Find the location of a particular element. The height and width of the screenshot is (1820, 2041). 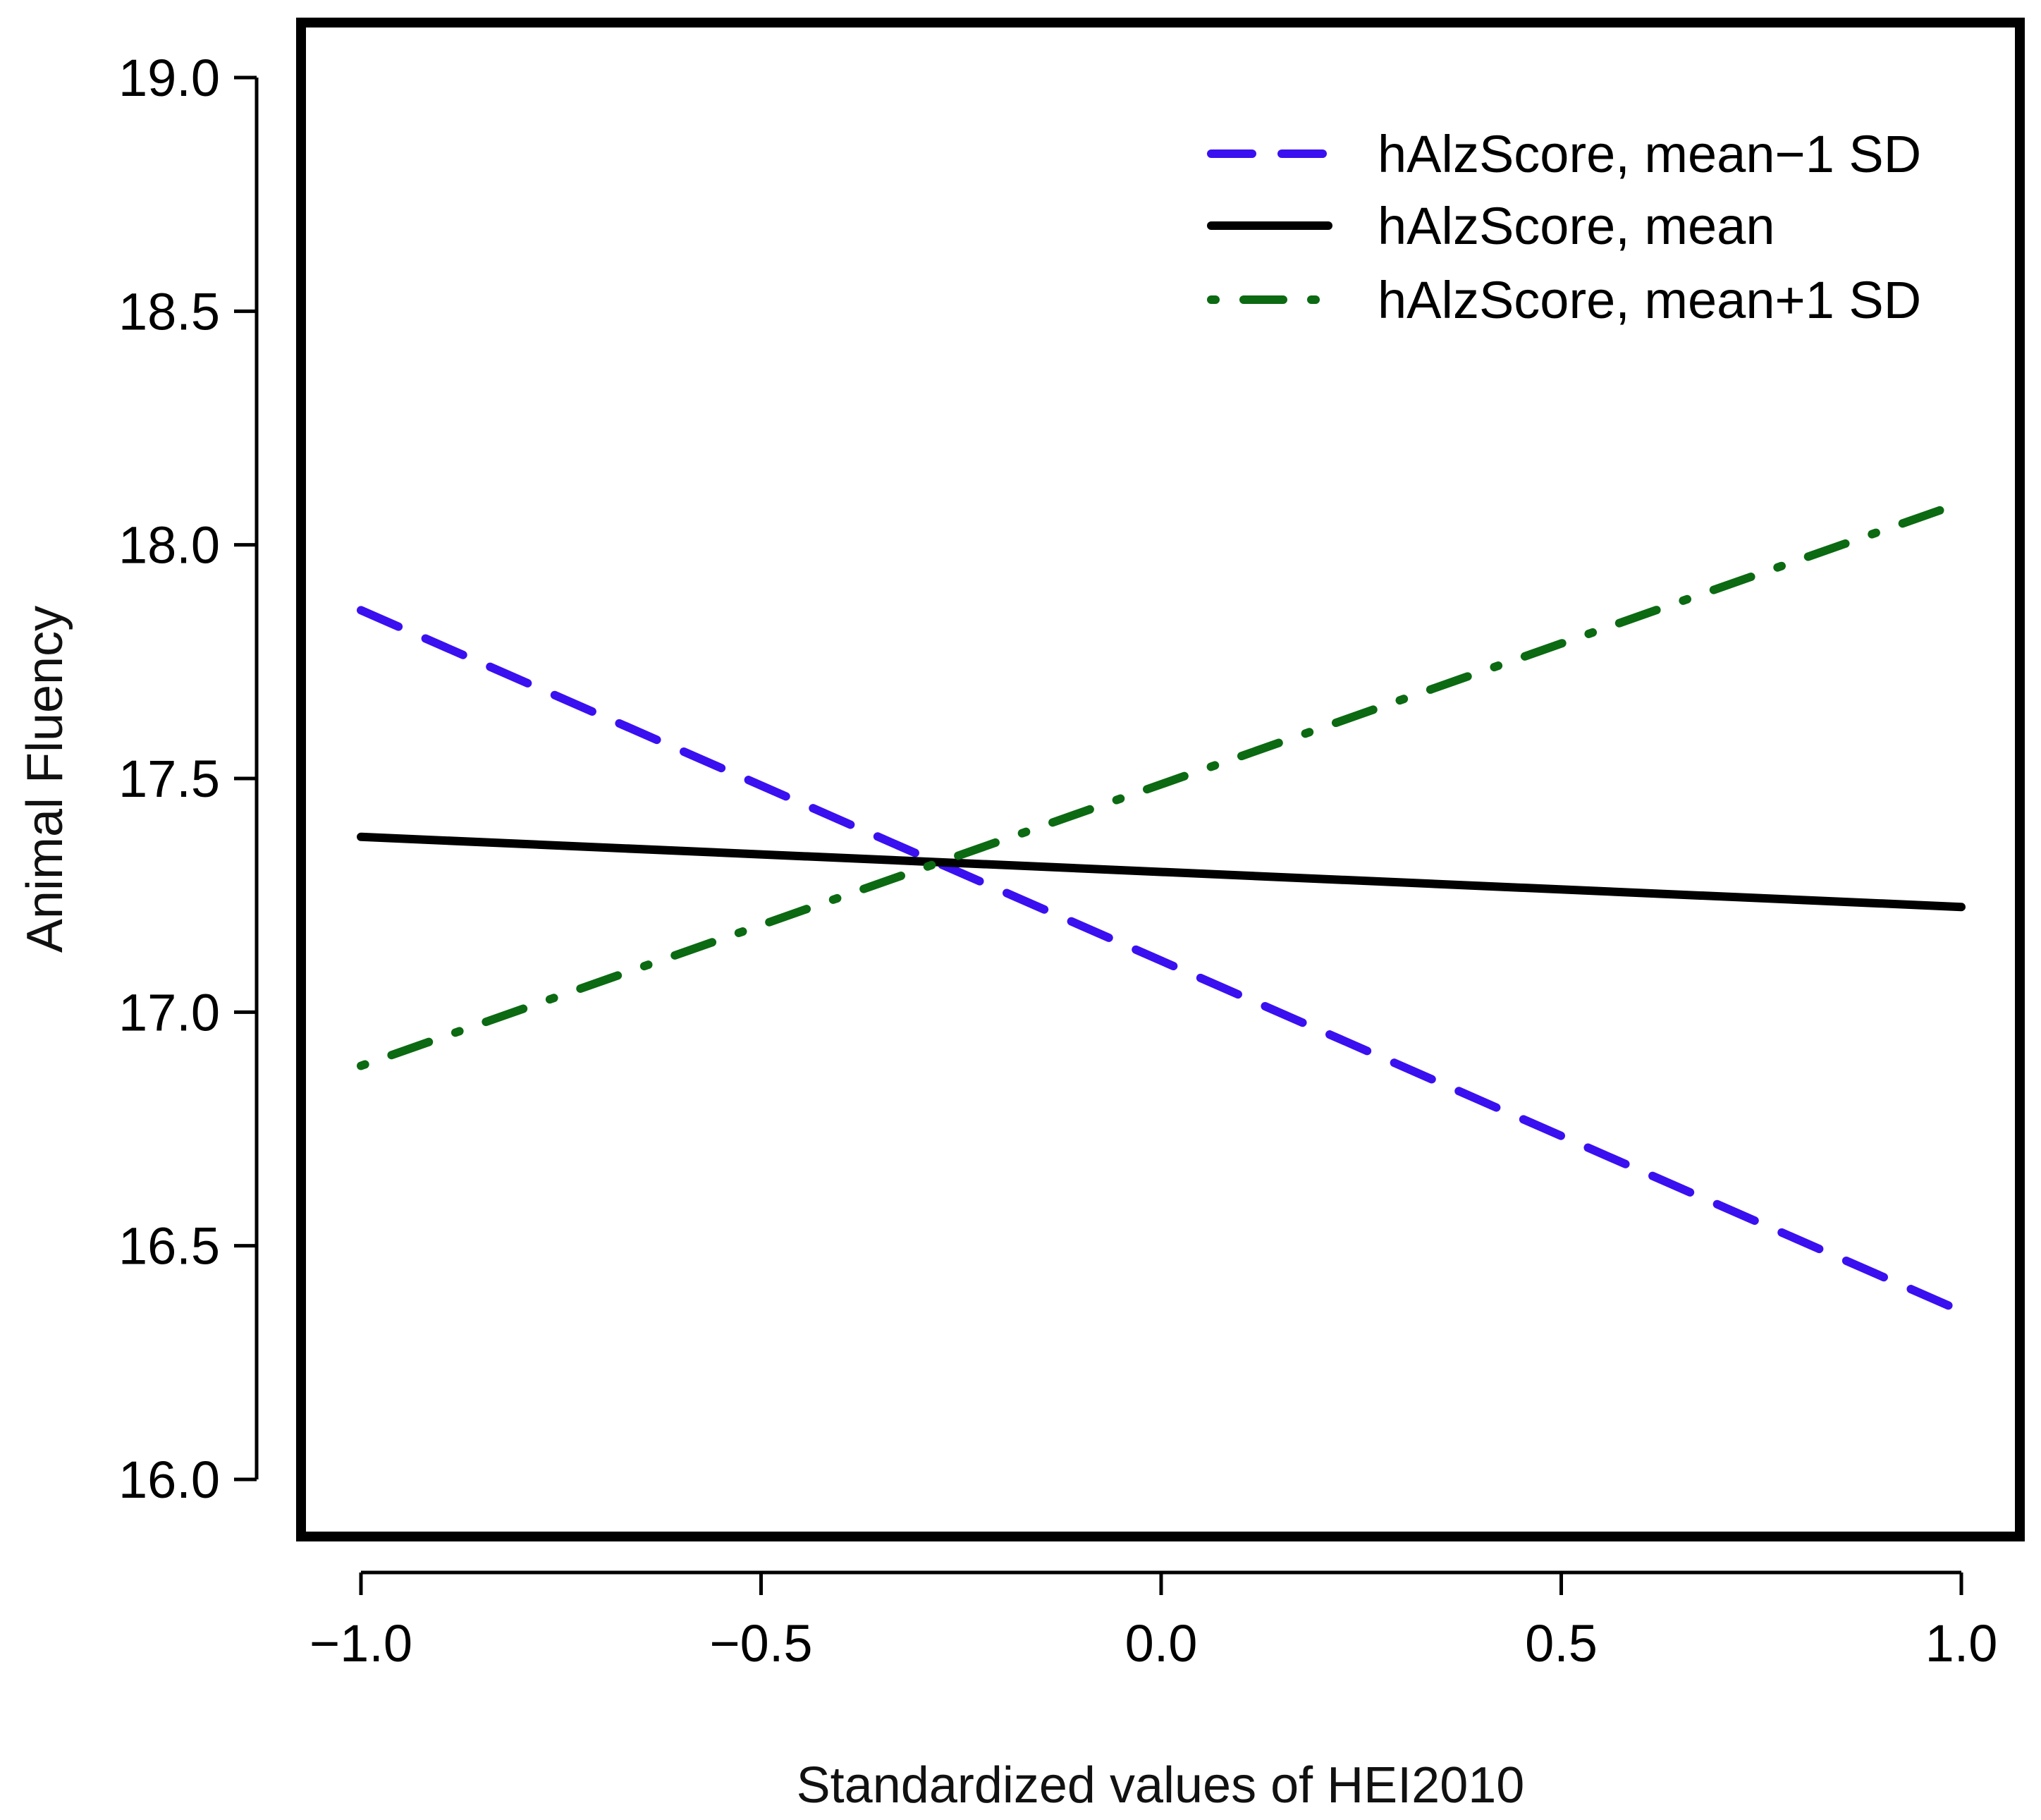

x-tick-label: 0.5 is located at coordinates (1561, 1644).